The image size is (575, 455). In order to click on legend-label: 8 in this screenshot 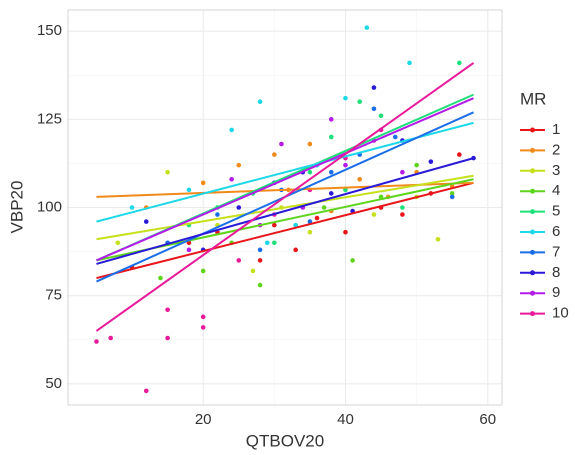, I will do `click(556, 272)`.